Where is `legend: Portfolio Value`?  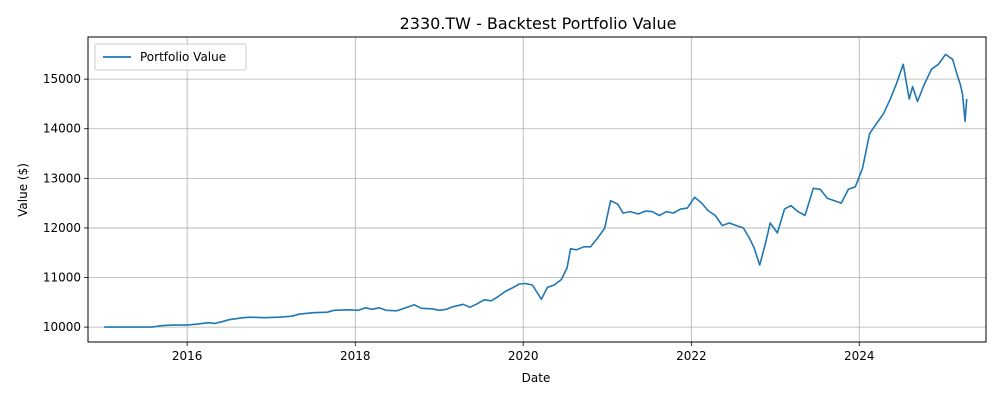 legend: Portfolio Value is located at coordinates (170, 57).